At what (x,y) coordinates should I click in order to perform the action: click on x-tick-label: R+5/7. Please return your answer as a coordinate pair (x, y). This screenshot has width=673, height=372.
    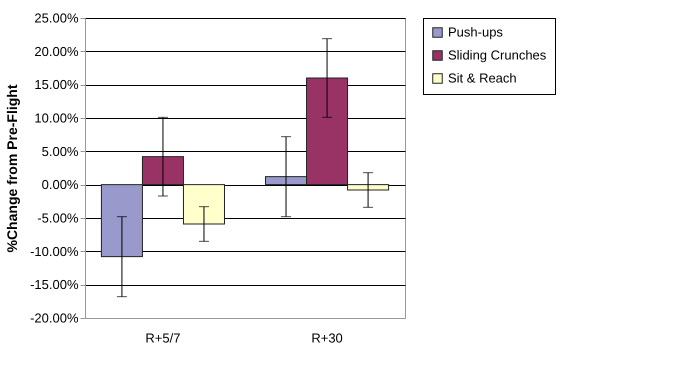
    Looking at the image, I should click on (162, 338).